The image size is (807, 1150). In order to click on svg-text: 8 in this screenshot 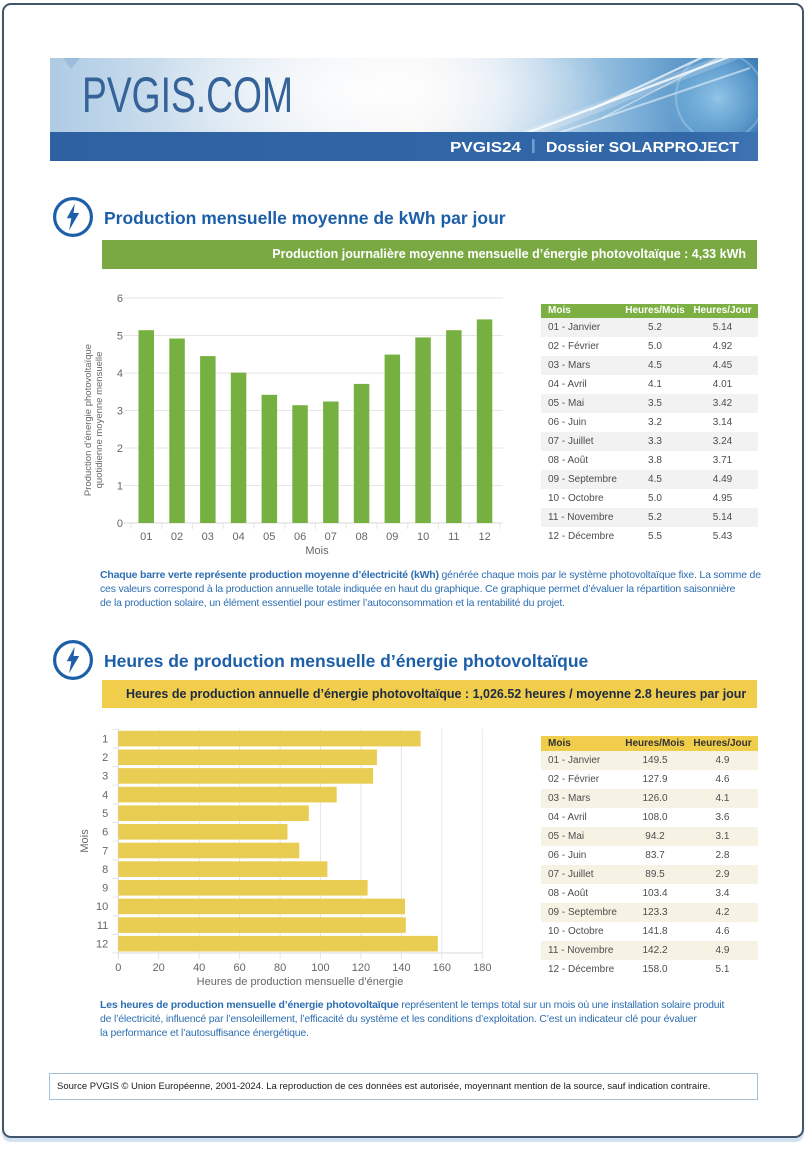, I will do `click(105, 870)`.